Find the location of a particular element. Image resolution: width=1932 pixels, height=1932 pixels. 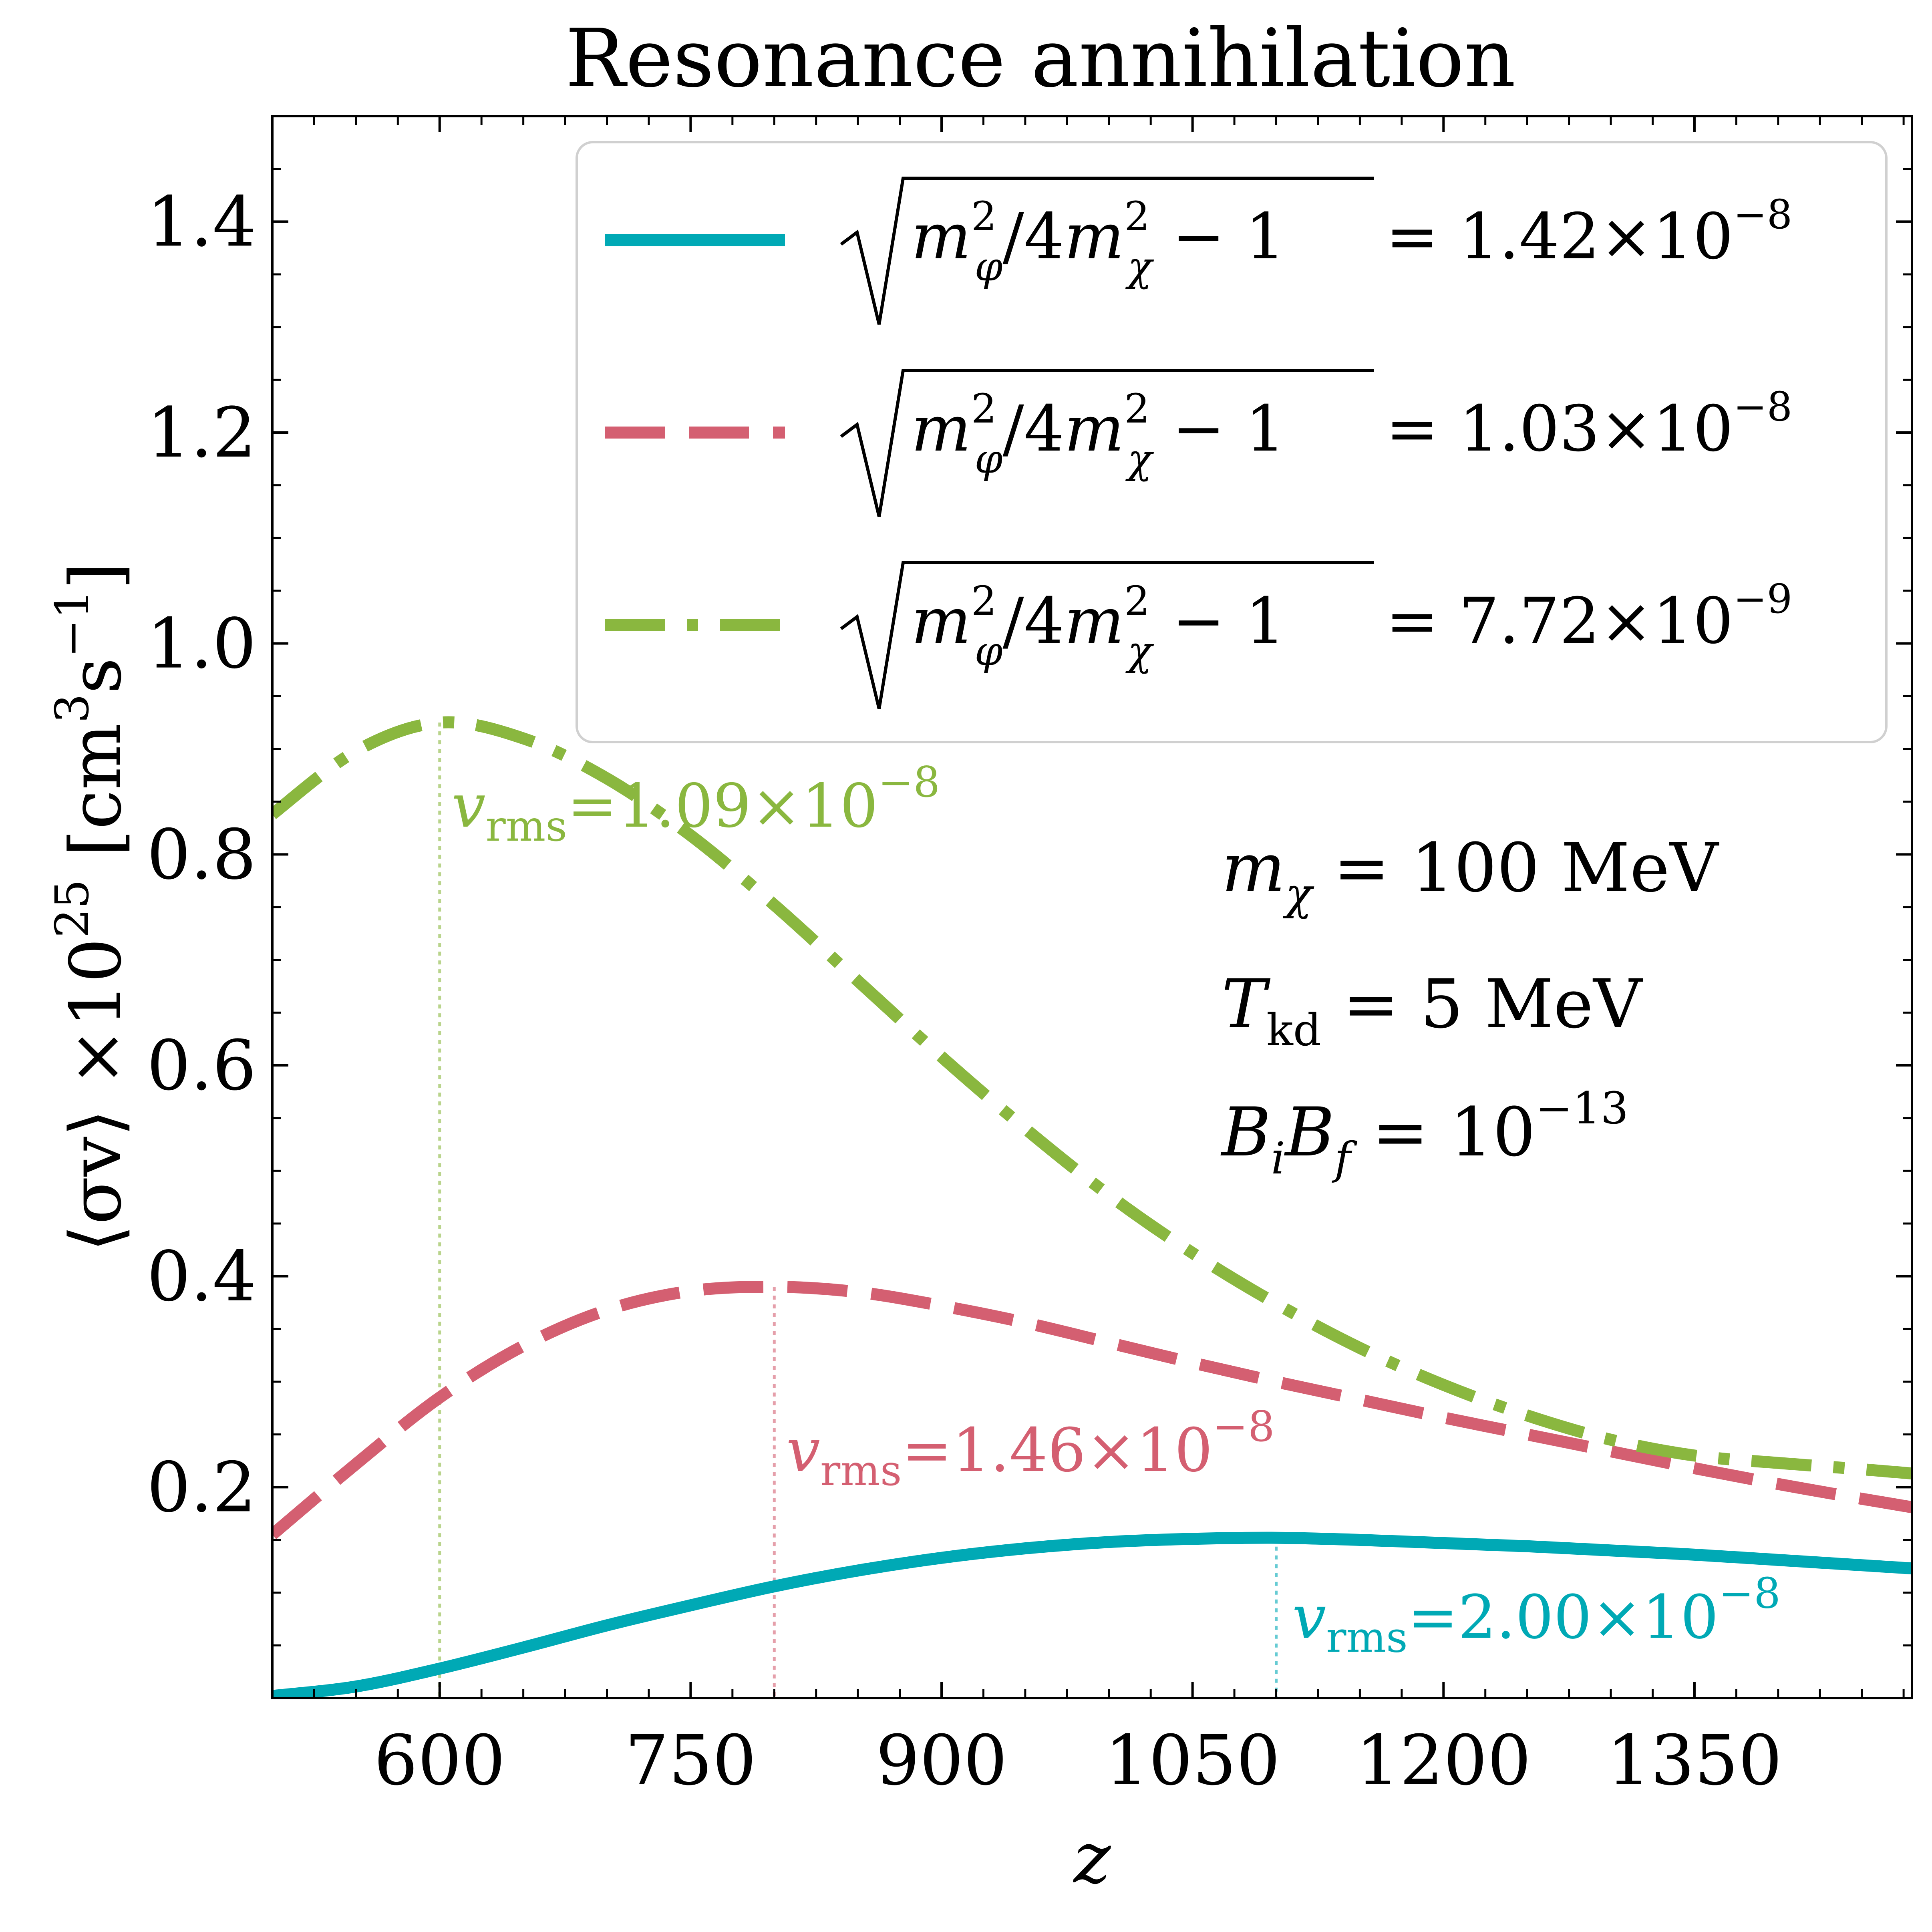

legend-label-0: m2 φ/4m2 χ − 1 = 1.42×10−8 is located at coordinates (1352, 240).